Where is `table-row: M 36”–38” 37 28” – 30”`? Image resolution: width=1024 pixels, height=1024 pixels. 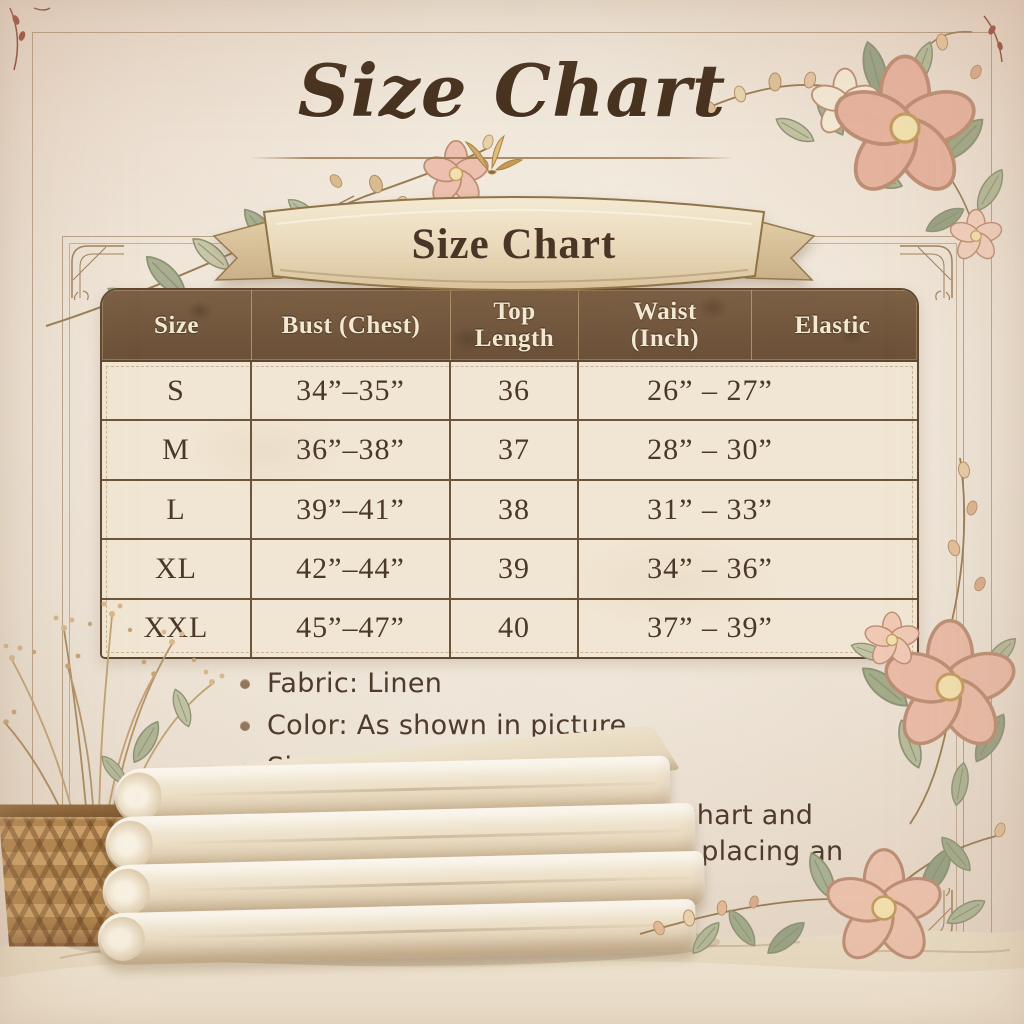 table-row: M 36”–38” 37 28” – 30” is located at coordinates (509, 451).